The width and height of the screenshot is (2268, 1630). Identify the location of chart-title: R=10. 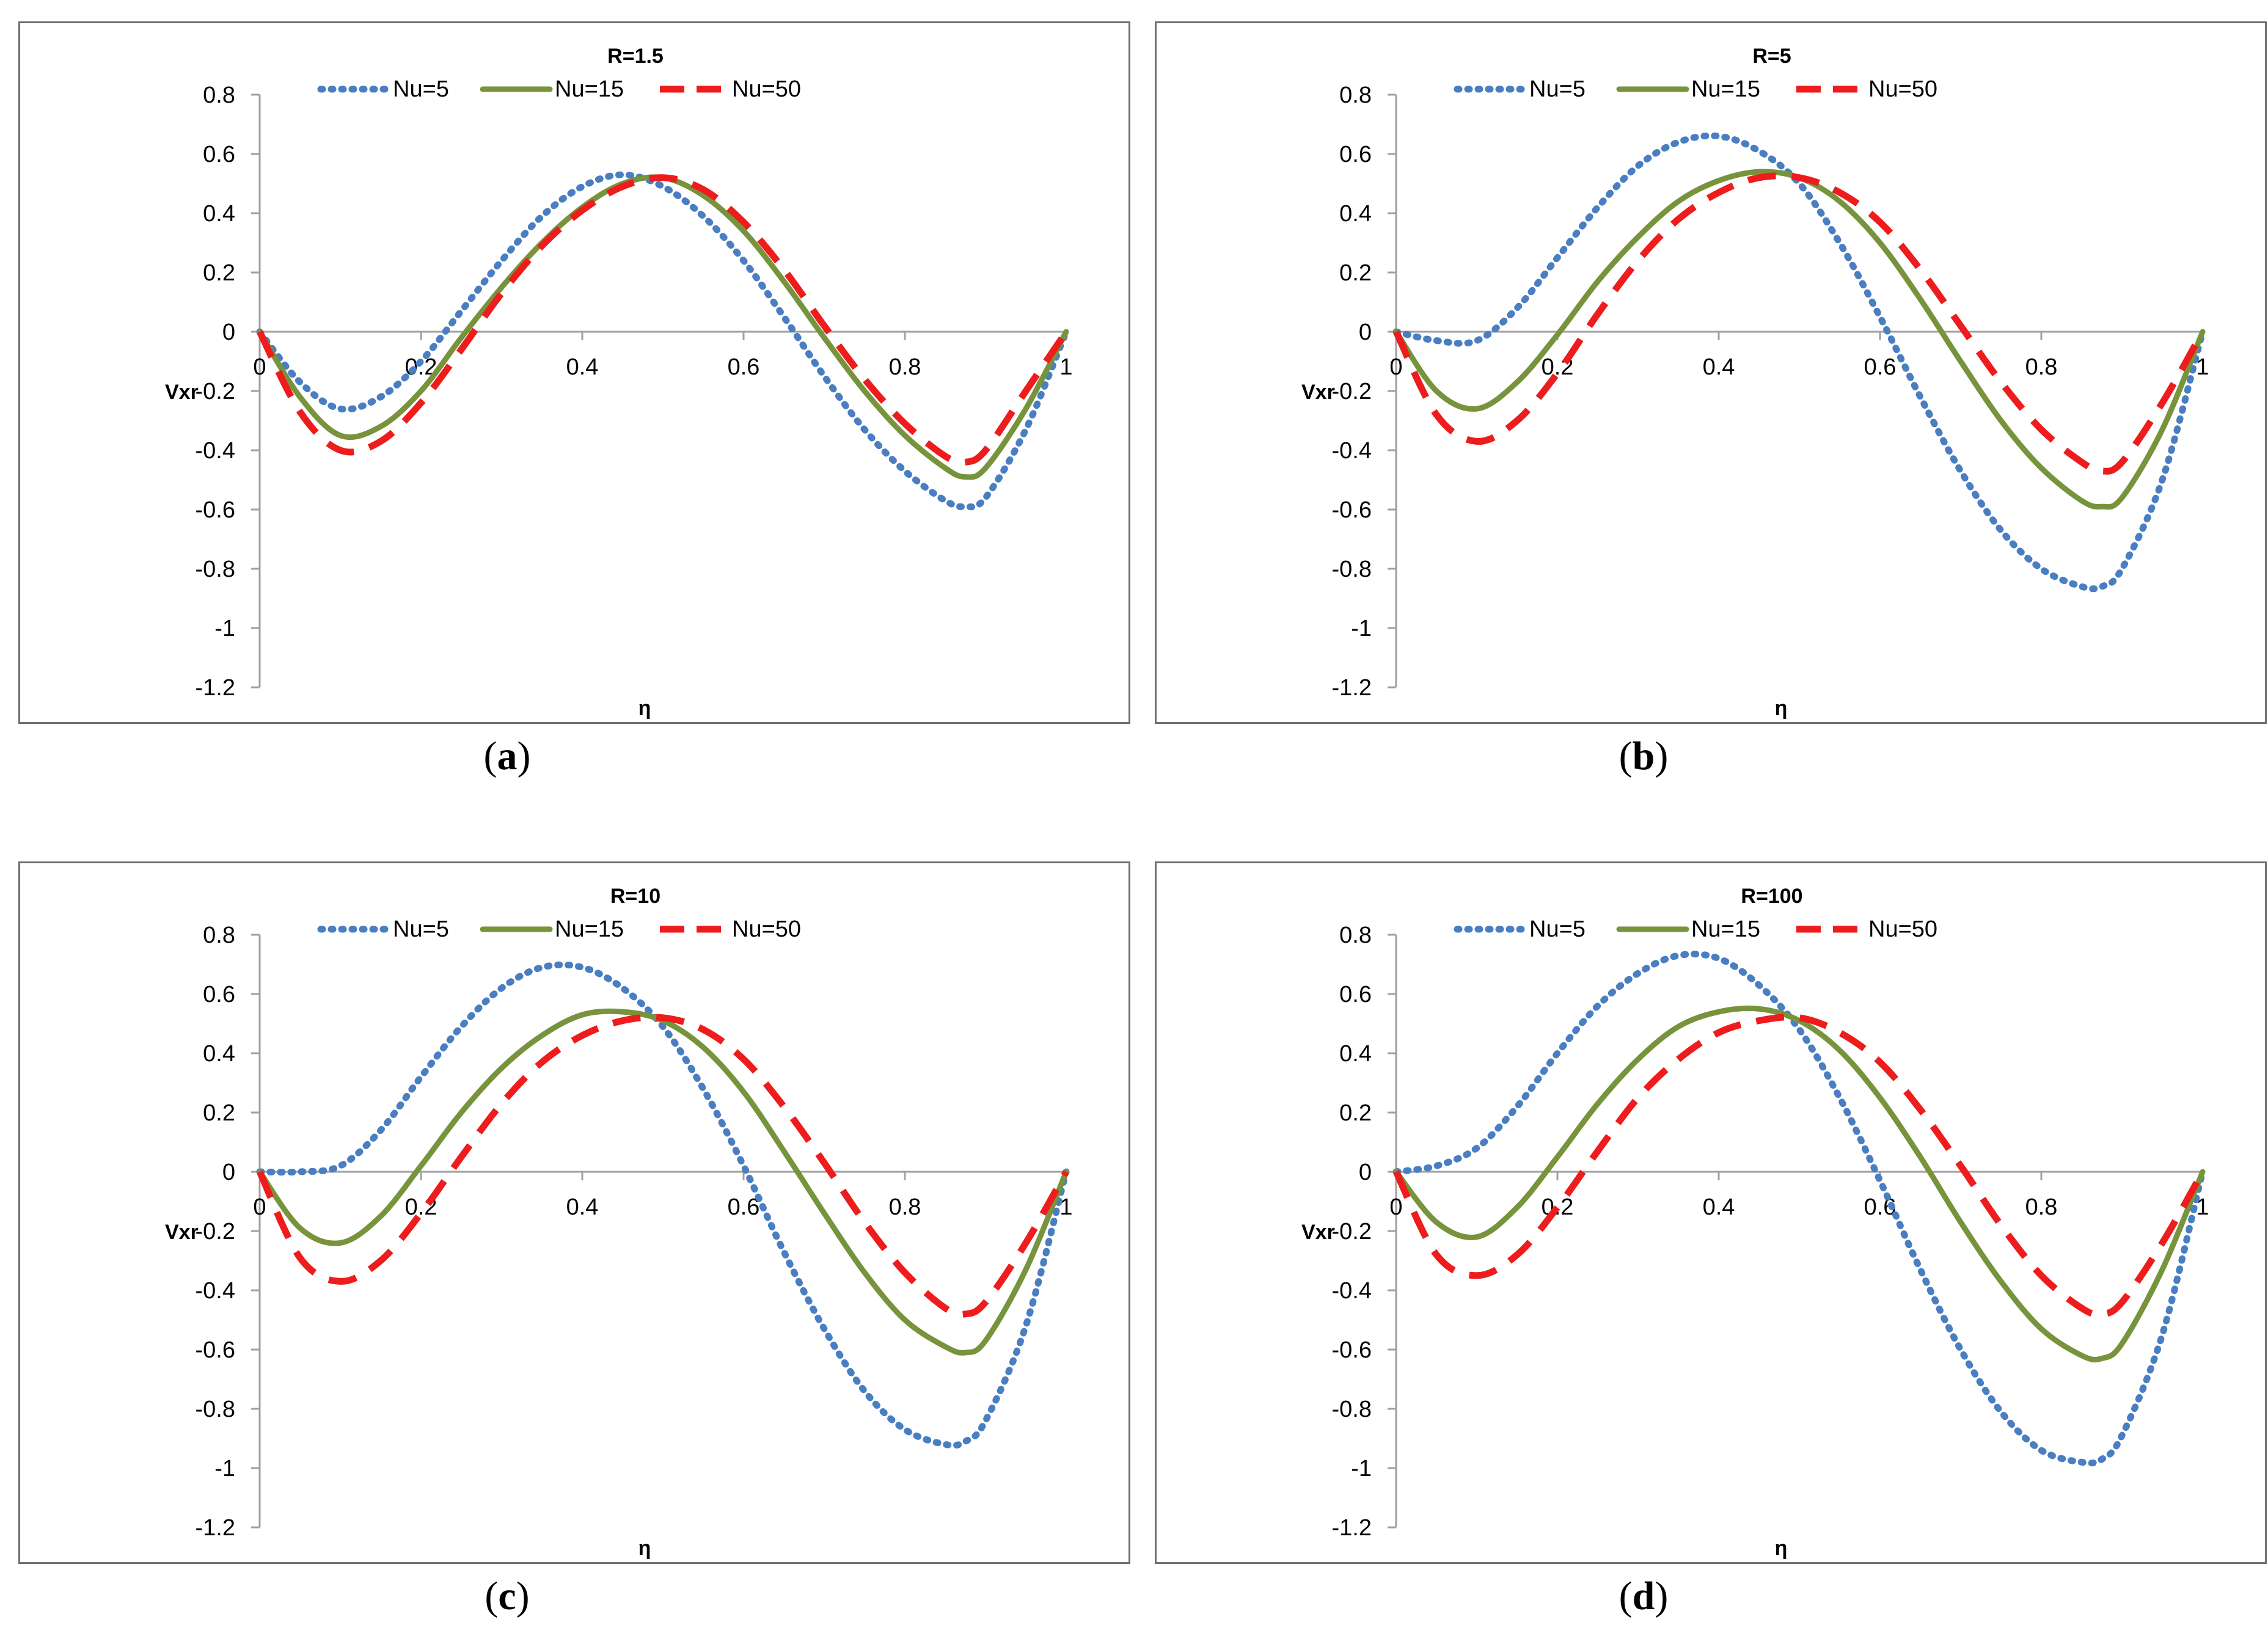
(635, 897).